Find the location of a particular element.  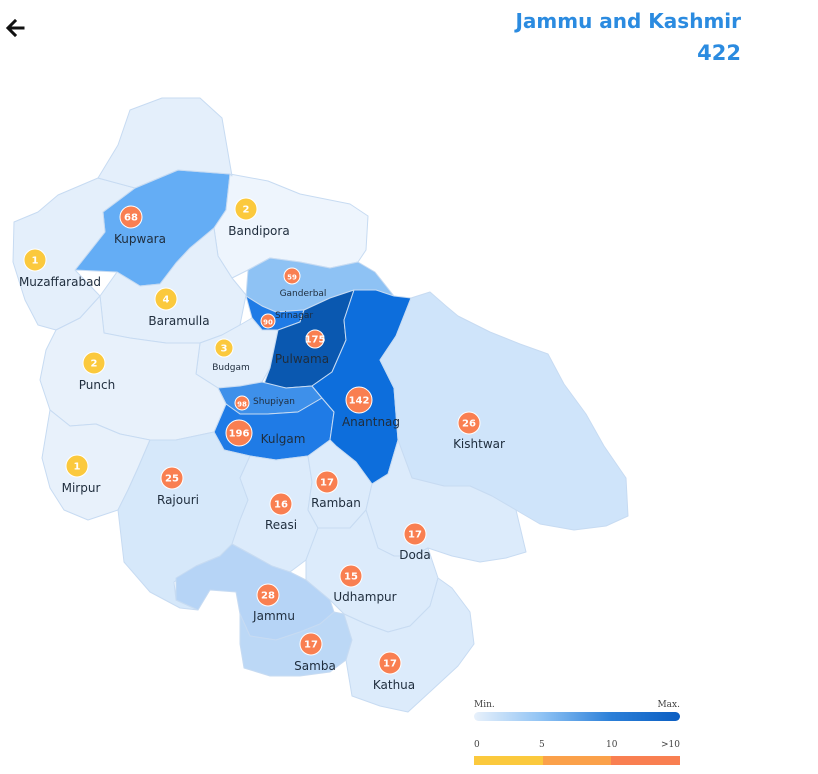

legend-max-label: Max. is located at coordinates (668, 705).